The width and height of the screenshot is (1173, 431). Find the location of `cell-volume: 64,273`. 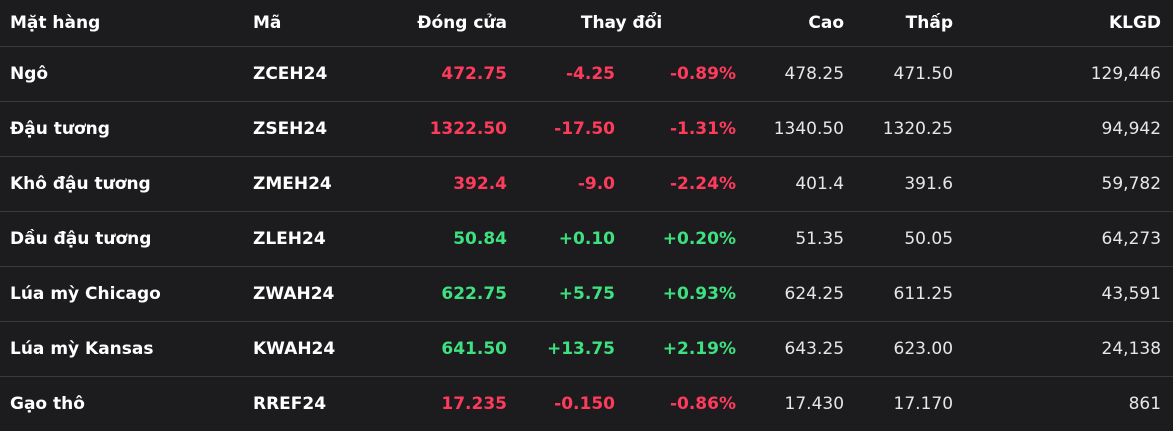

cell-volume: 64,273 is located at coordinates (1063, 239).